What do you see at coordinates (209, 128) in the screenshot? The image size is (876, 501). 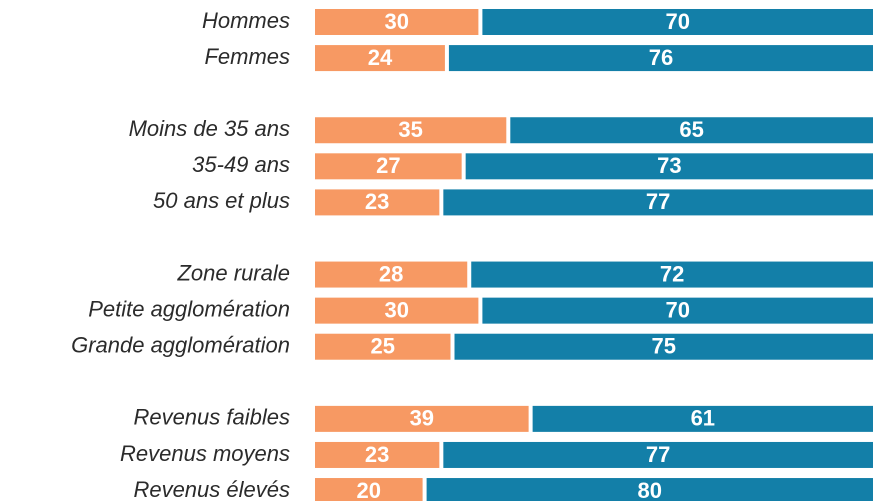 I see `category-label: Moins de 35 ans` at bounding box center [209, 128].